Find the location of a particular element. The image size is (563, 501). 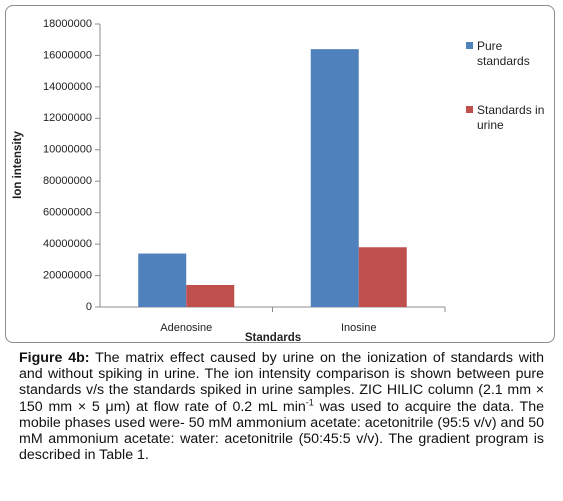

legend-item: Standards in urine is located at coordinates (511, 118).